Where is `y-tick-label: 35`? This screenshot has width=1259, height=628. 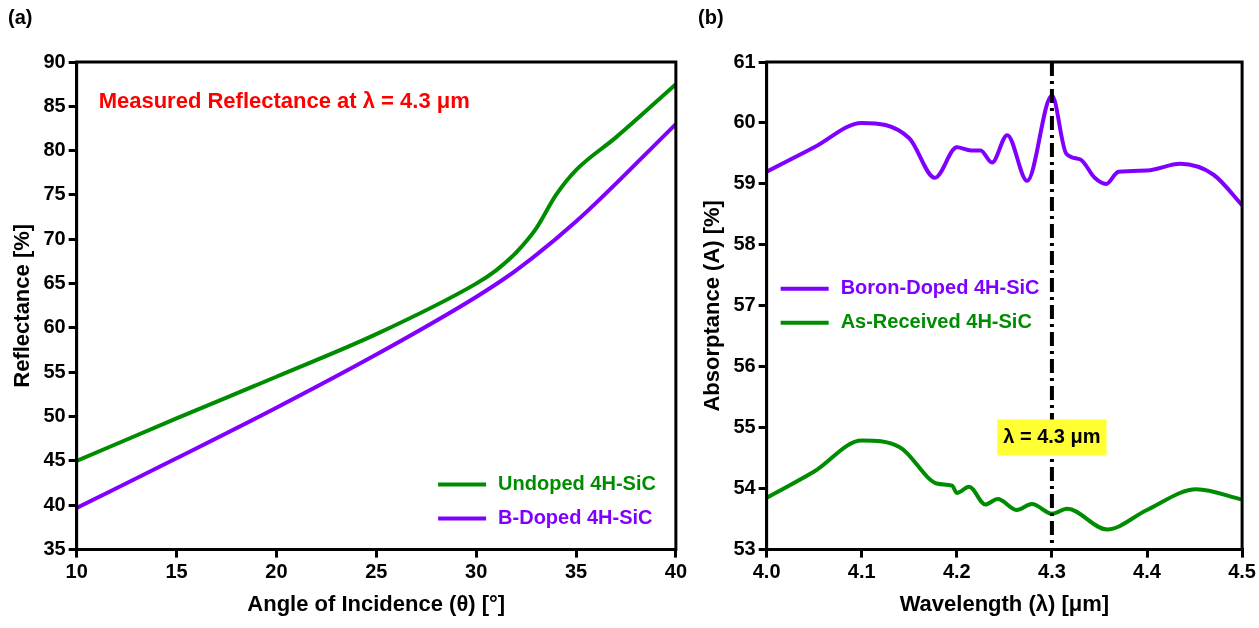
y-tick-label: 35 is located at coordinates (54, 548).